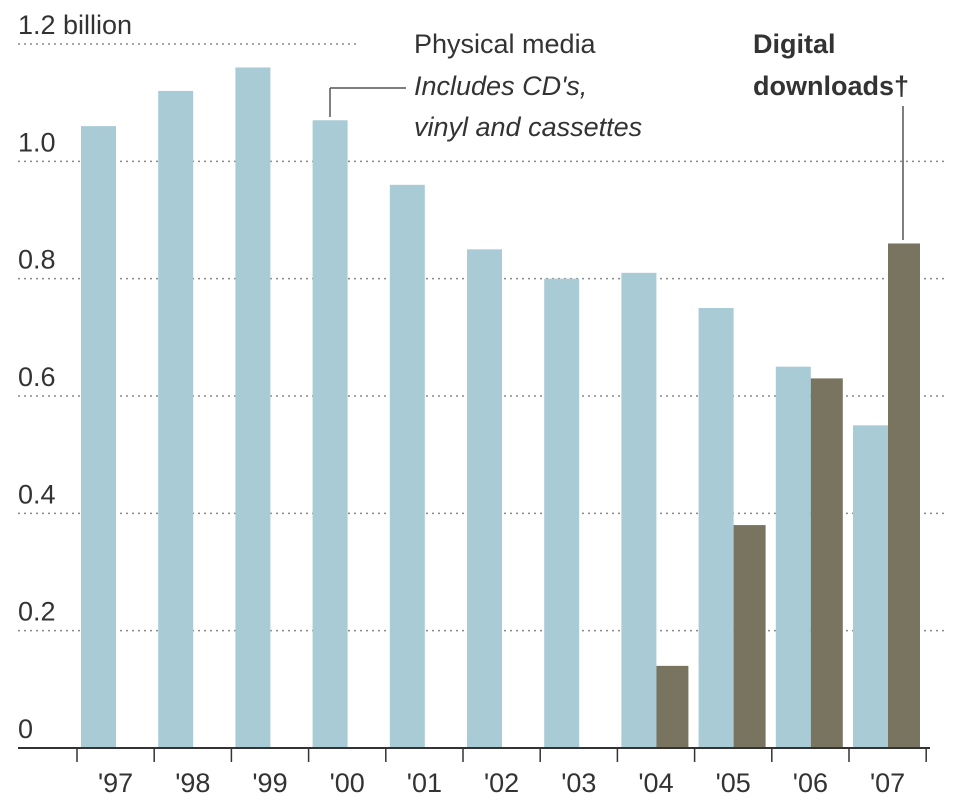 Image resolution: width=958 pixels, height=801 pixels. I want to click on y-tick-label: 0.4, so click(37, 494).